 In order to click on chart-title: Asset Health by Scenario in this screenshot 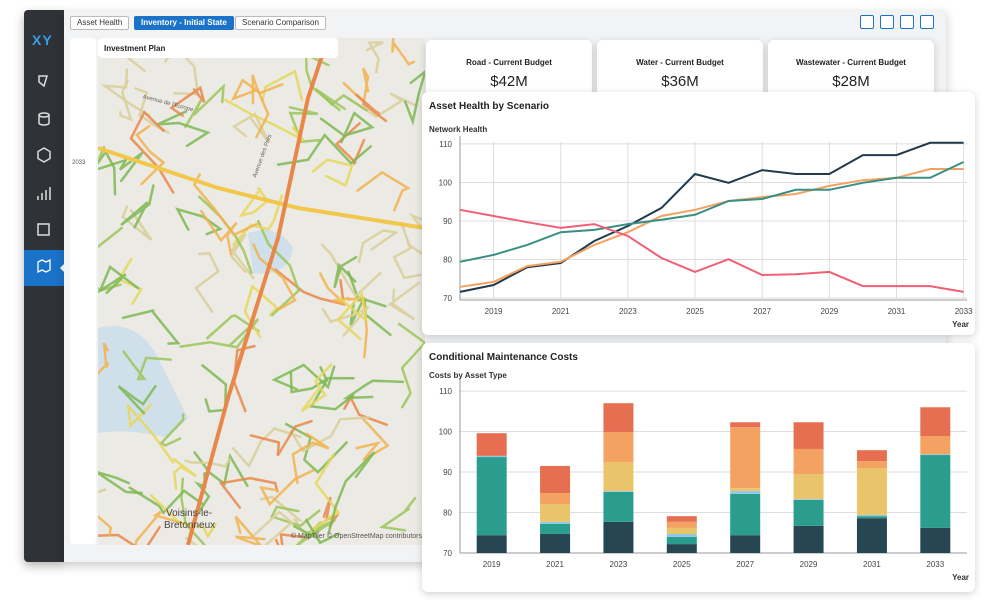, I will do `click(489, 106)`.